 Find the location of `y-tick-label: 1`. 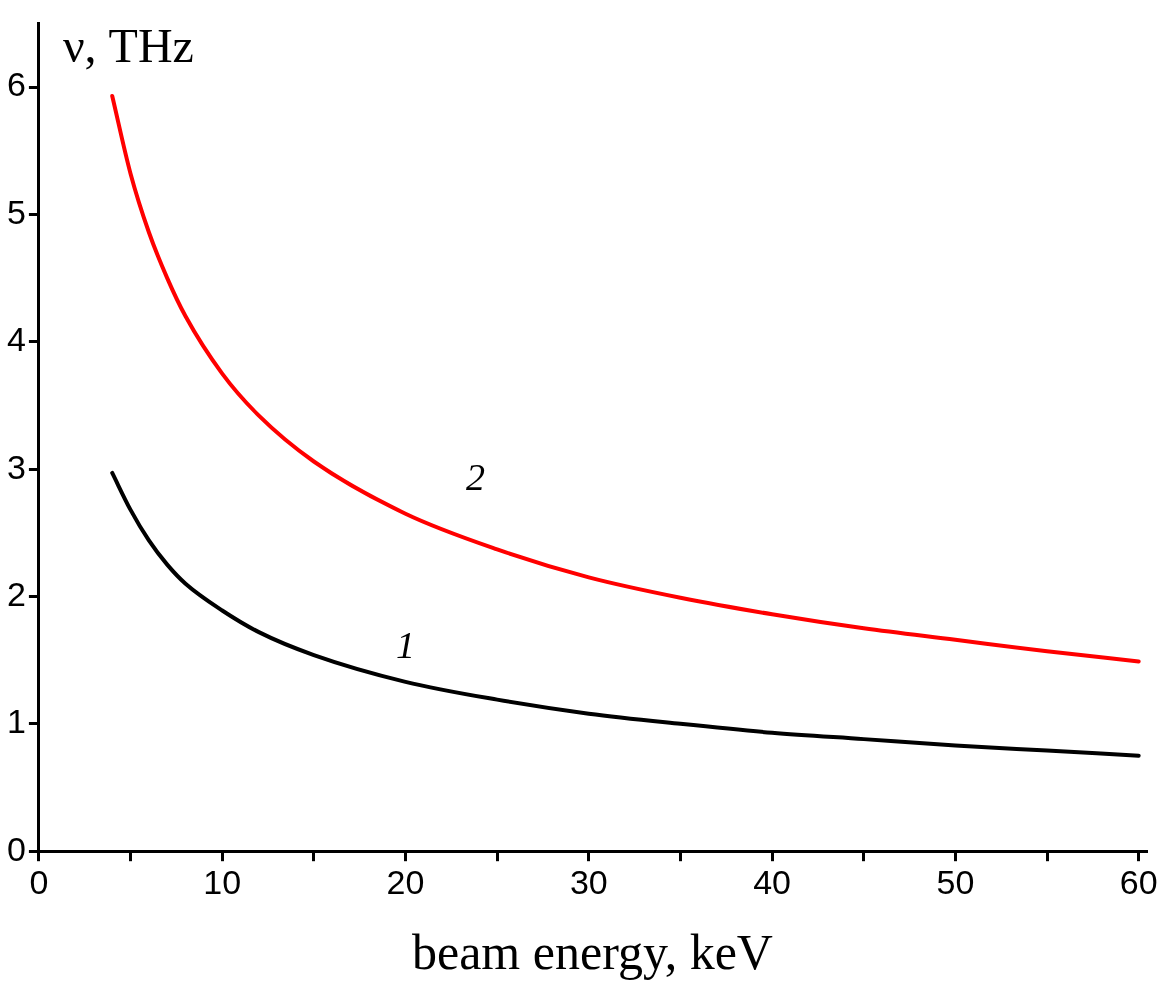

y-tick-label: 1 is located at coordinates (16, 721).